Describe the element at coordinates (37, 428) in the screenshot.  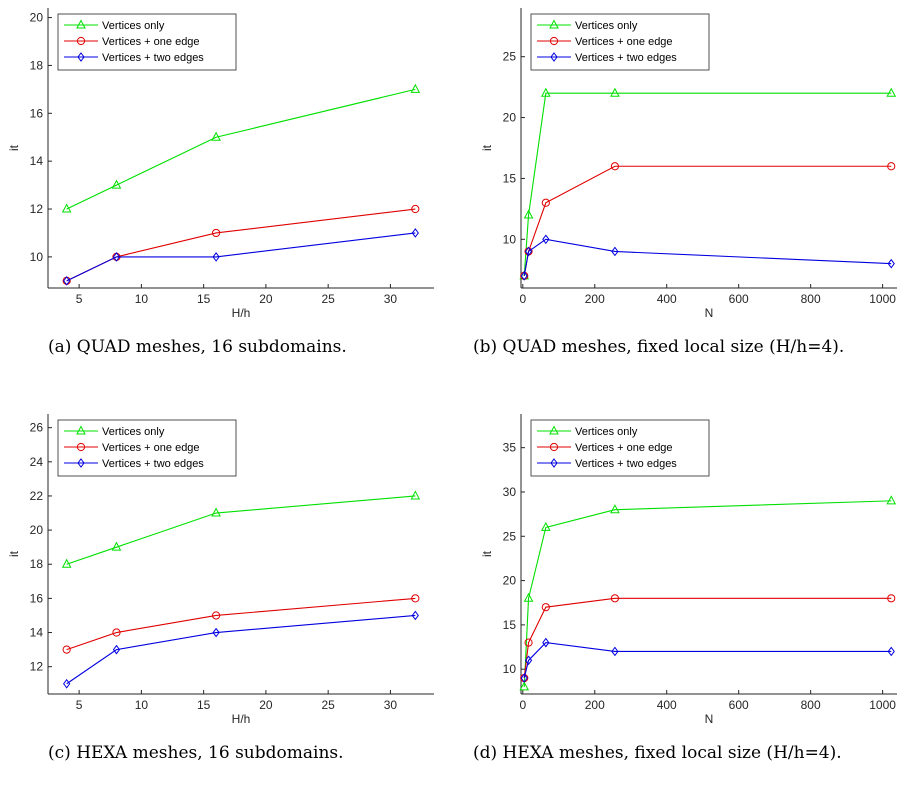
I see `y-tick-label: 26` at that location.